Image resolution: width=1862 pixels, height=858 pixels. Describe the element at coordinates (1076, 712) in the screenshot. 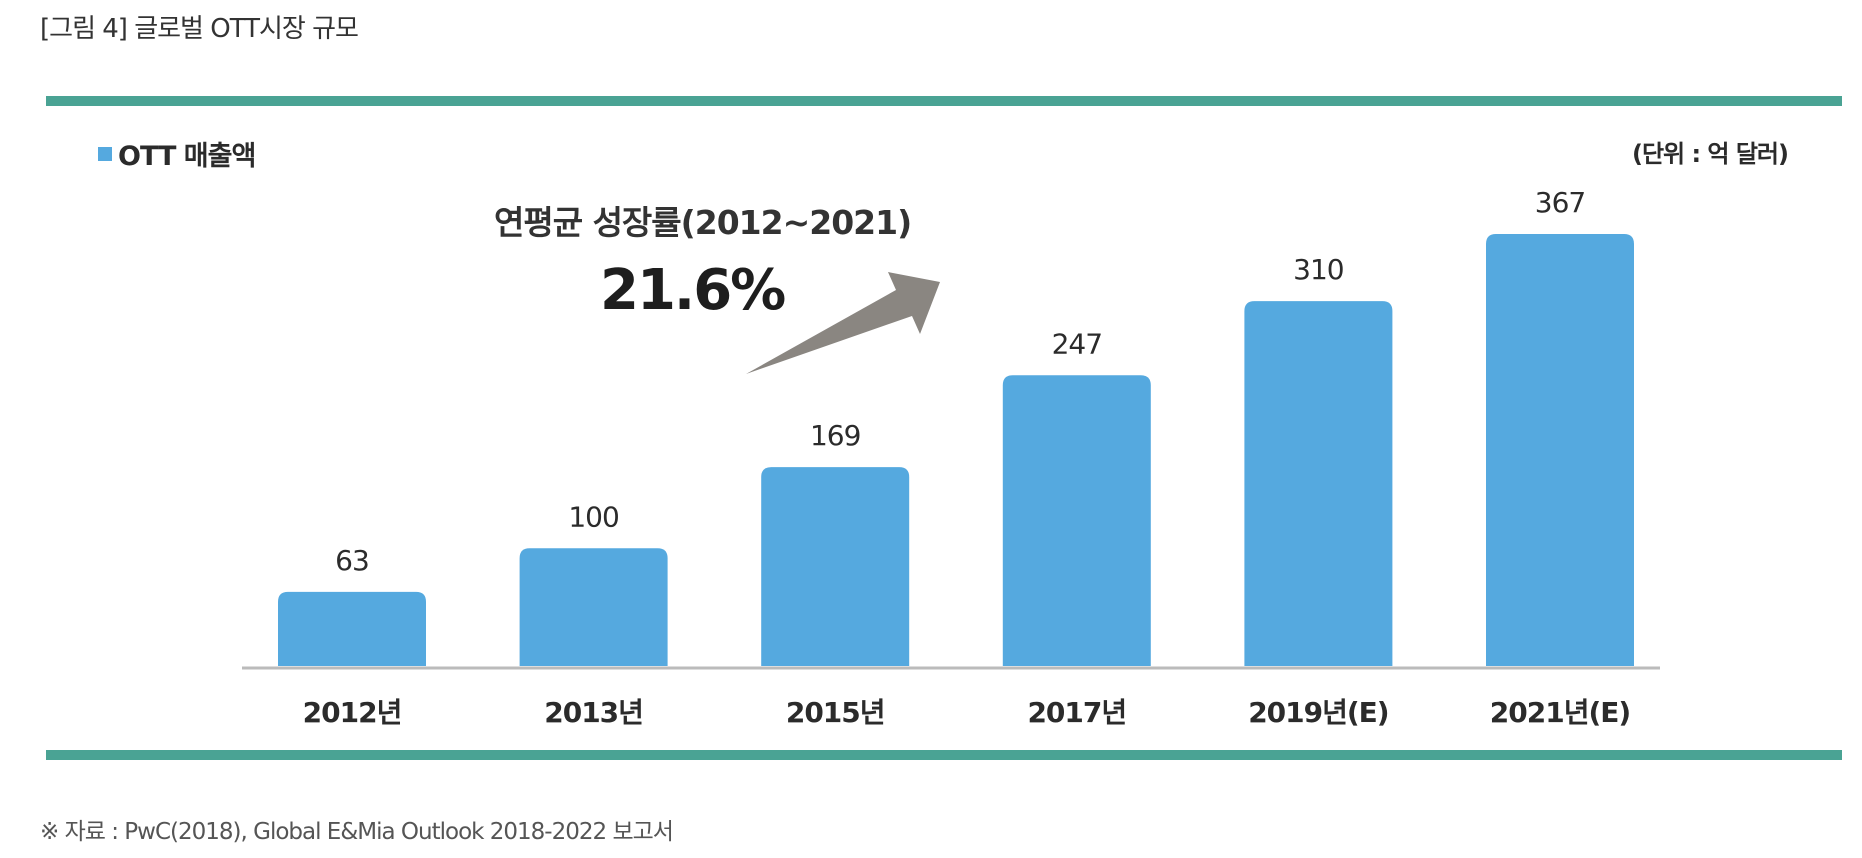

I see `x-tick-label-3: 2017년` at that location.